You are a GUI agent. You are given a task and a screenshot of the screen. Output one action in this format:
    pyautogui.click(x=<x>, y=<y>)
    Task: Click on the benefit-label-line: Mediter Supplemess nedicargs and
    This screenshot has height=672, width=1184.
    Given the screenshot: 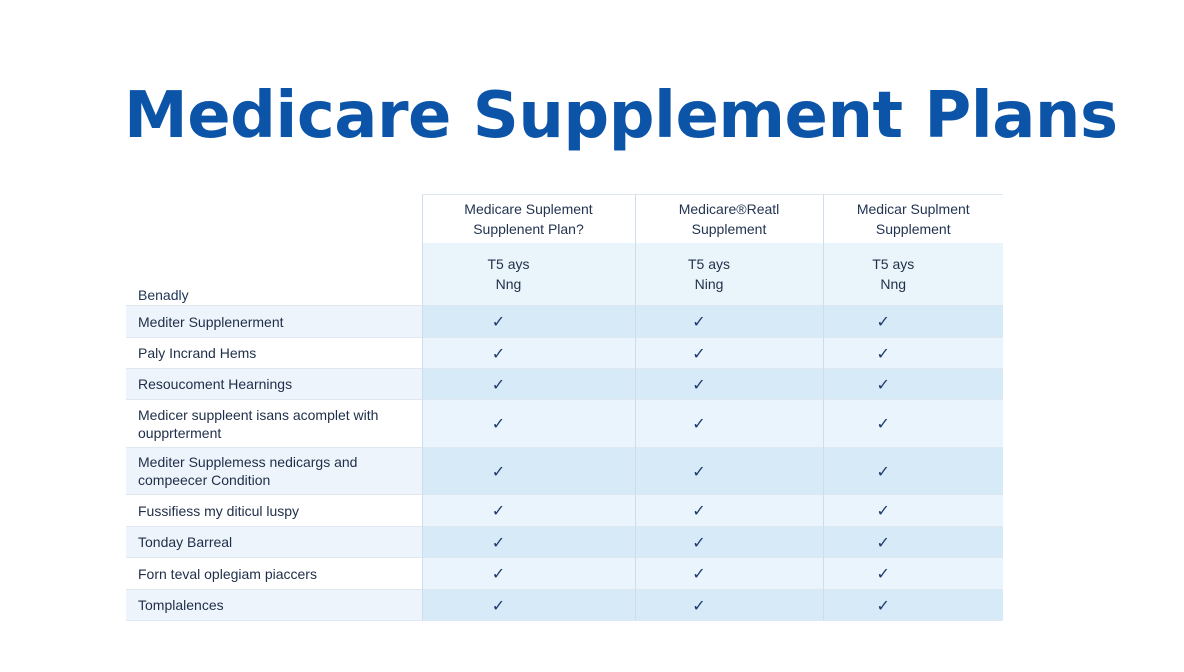 What is the action you would take?
    pyautogui.click(x=248, y=462)
    